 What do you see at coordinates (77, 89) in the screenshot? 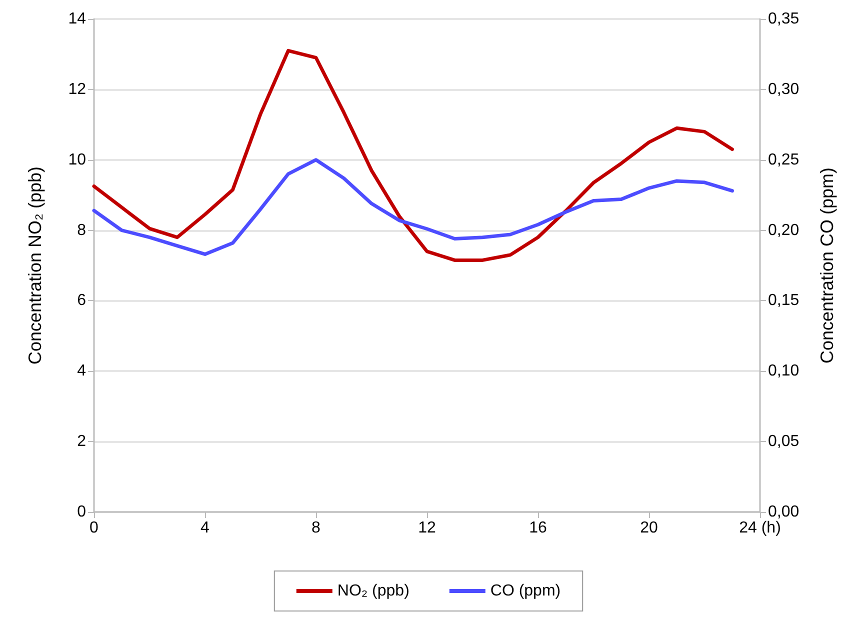
I see `y-tick-label: 12` at bounding box center [77, 89].